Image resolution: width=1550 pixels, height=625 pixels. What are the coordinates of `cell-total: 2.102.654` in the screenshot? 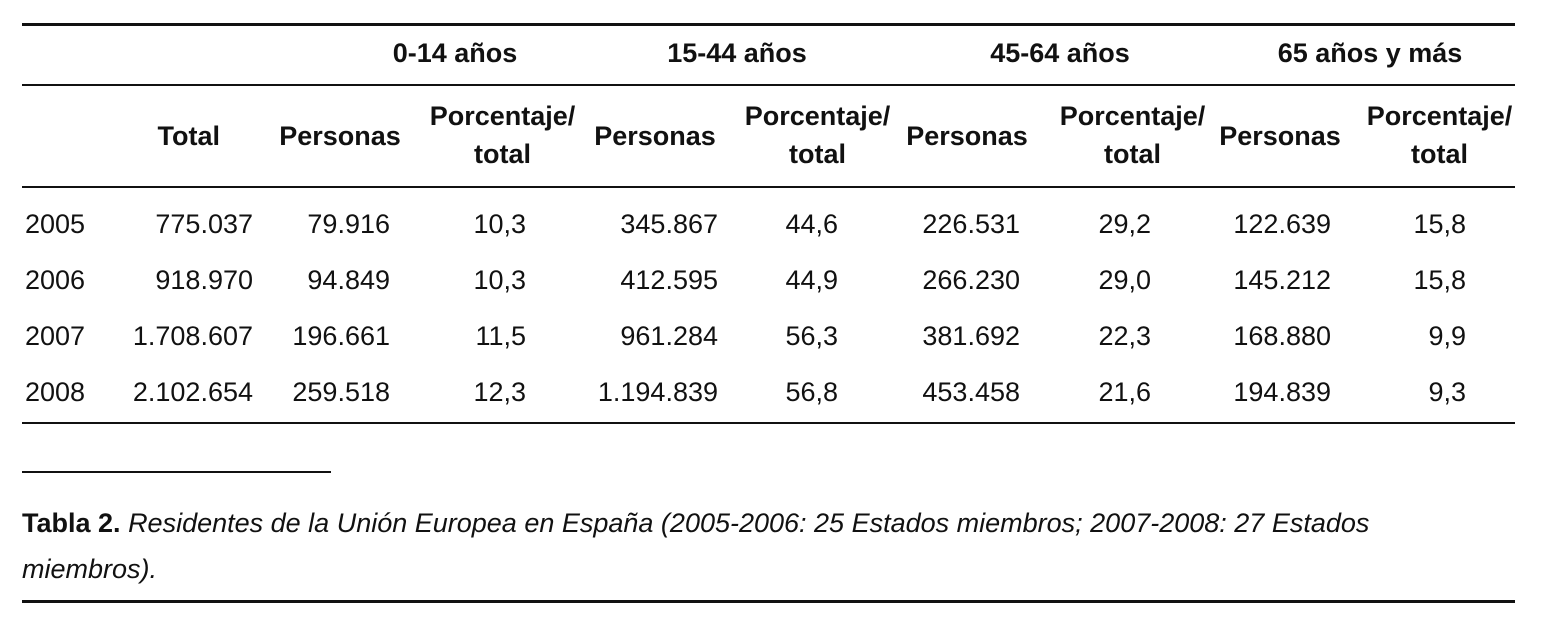 It's located at (192, 392).